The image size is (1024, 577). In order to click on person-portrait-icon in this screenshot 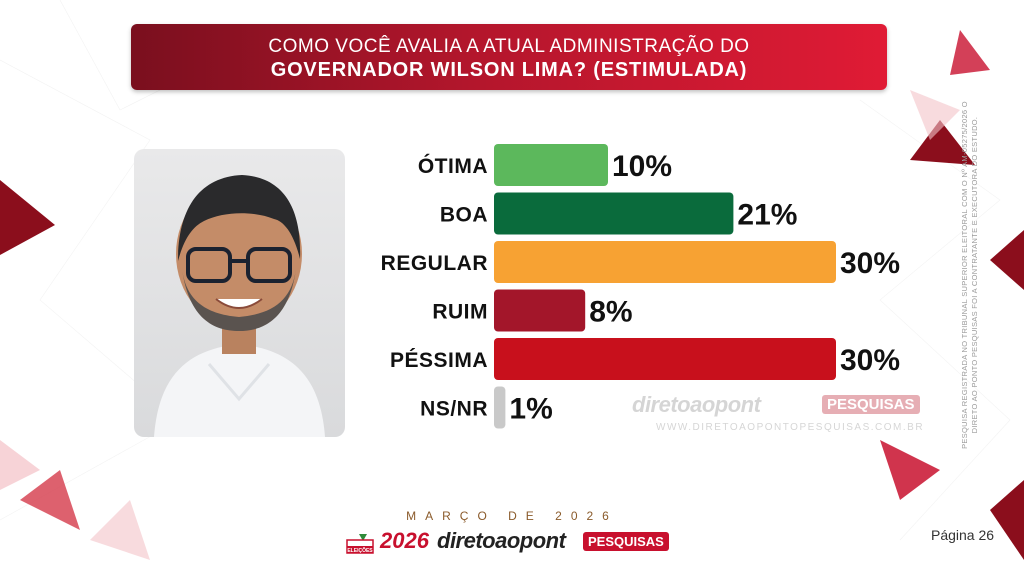, I will do `click(239, 306)`.